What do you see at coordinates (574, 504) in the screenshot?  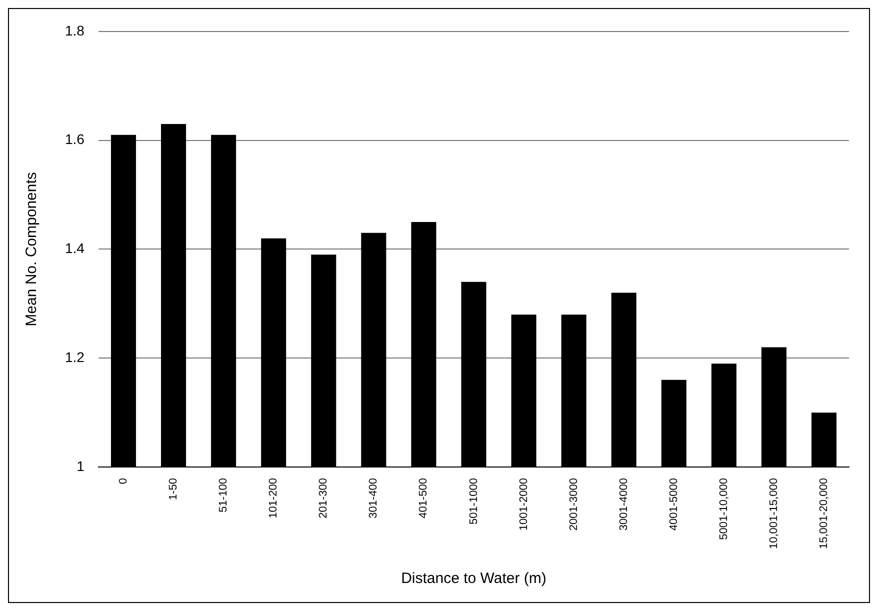 I see `x-tick-label: 2001-3000` at bounding box center [574, 504].